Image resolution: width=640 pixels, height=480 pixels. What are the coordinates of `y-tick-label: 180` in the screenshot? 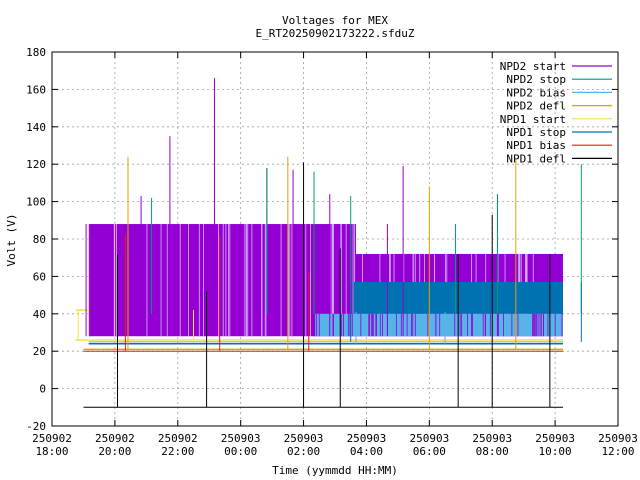 It's located at (36, 52).